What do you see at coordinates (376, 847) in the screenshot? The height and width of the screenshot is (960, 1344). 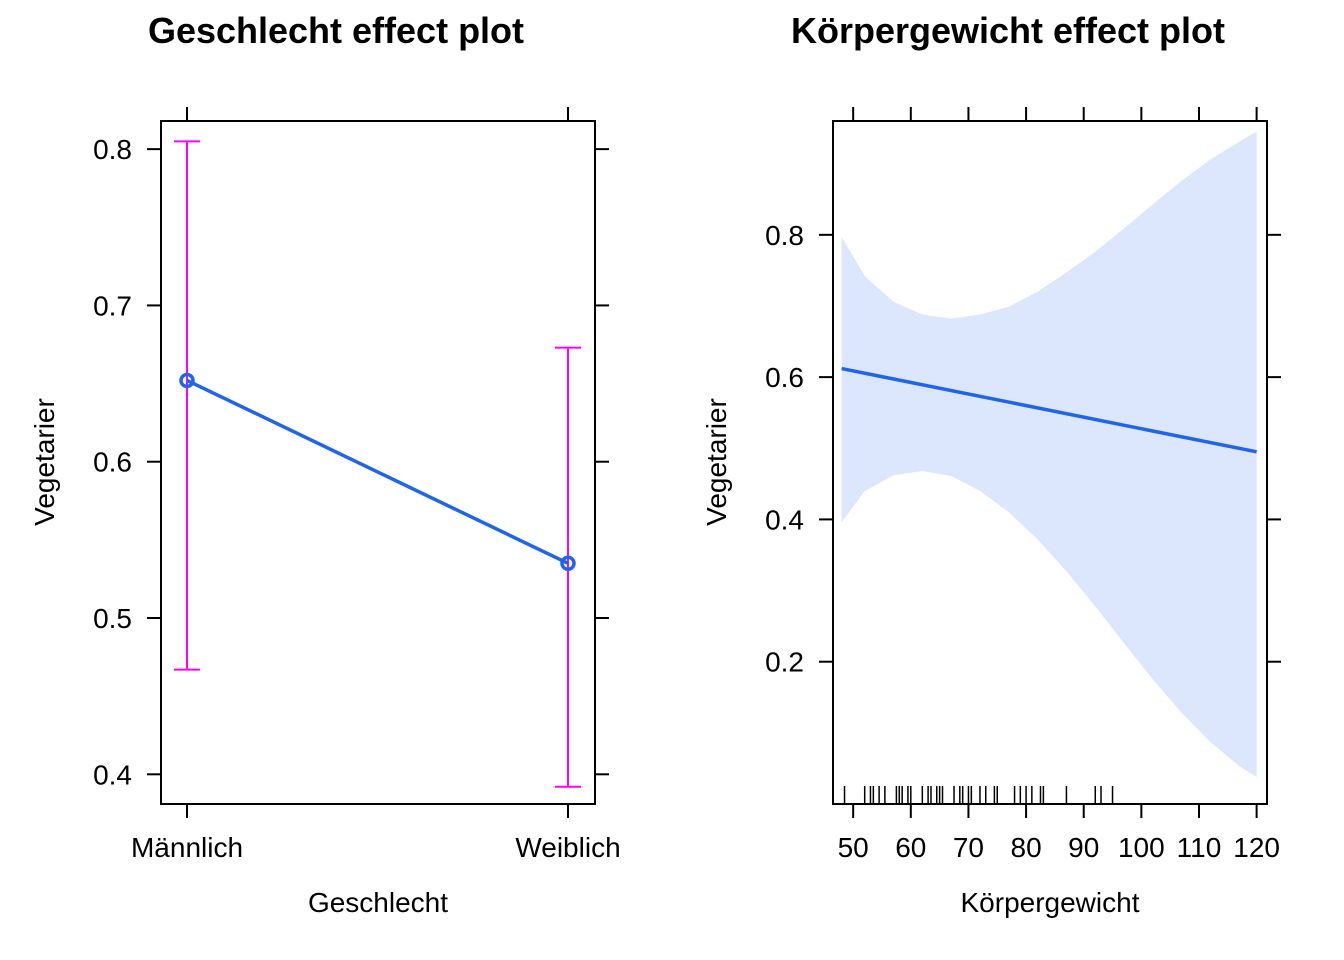 I see `geschlecht-x-tick-labels: Männlich Weiblich` at bounding box center [376, 847].